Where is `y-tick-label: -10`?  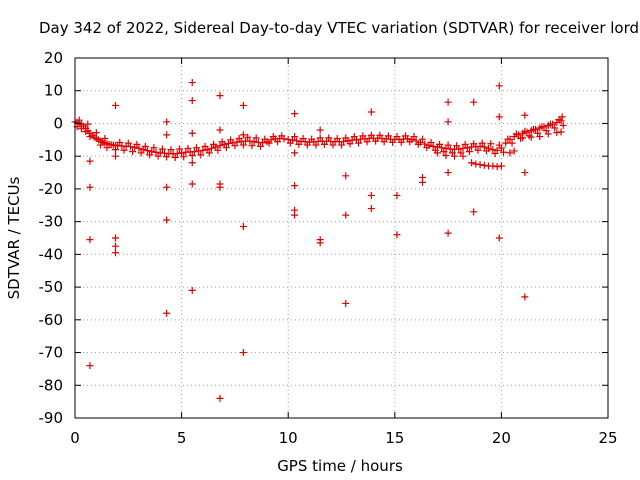
y-tick-label: -10 is located at coordinates (51, 156).